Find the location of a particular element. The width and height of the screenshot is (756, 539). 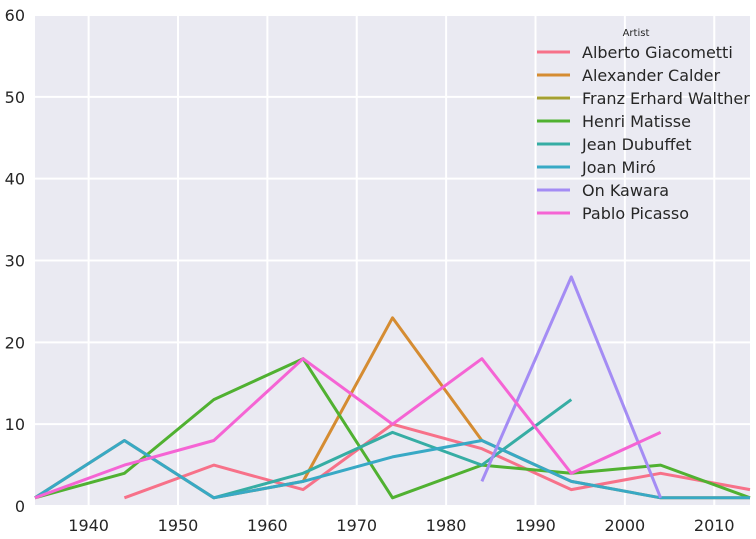

x-tick-label: 1970 is located at coordinates (356, 525).